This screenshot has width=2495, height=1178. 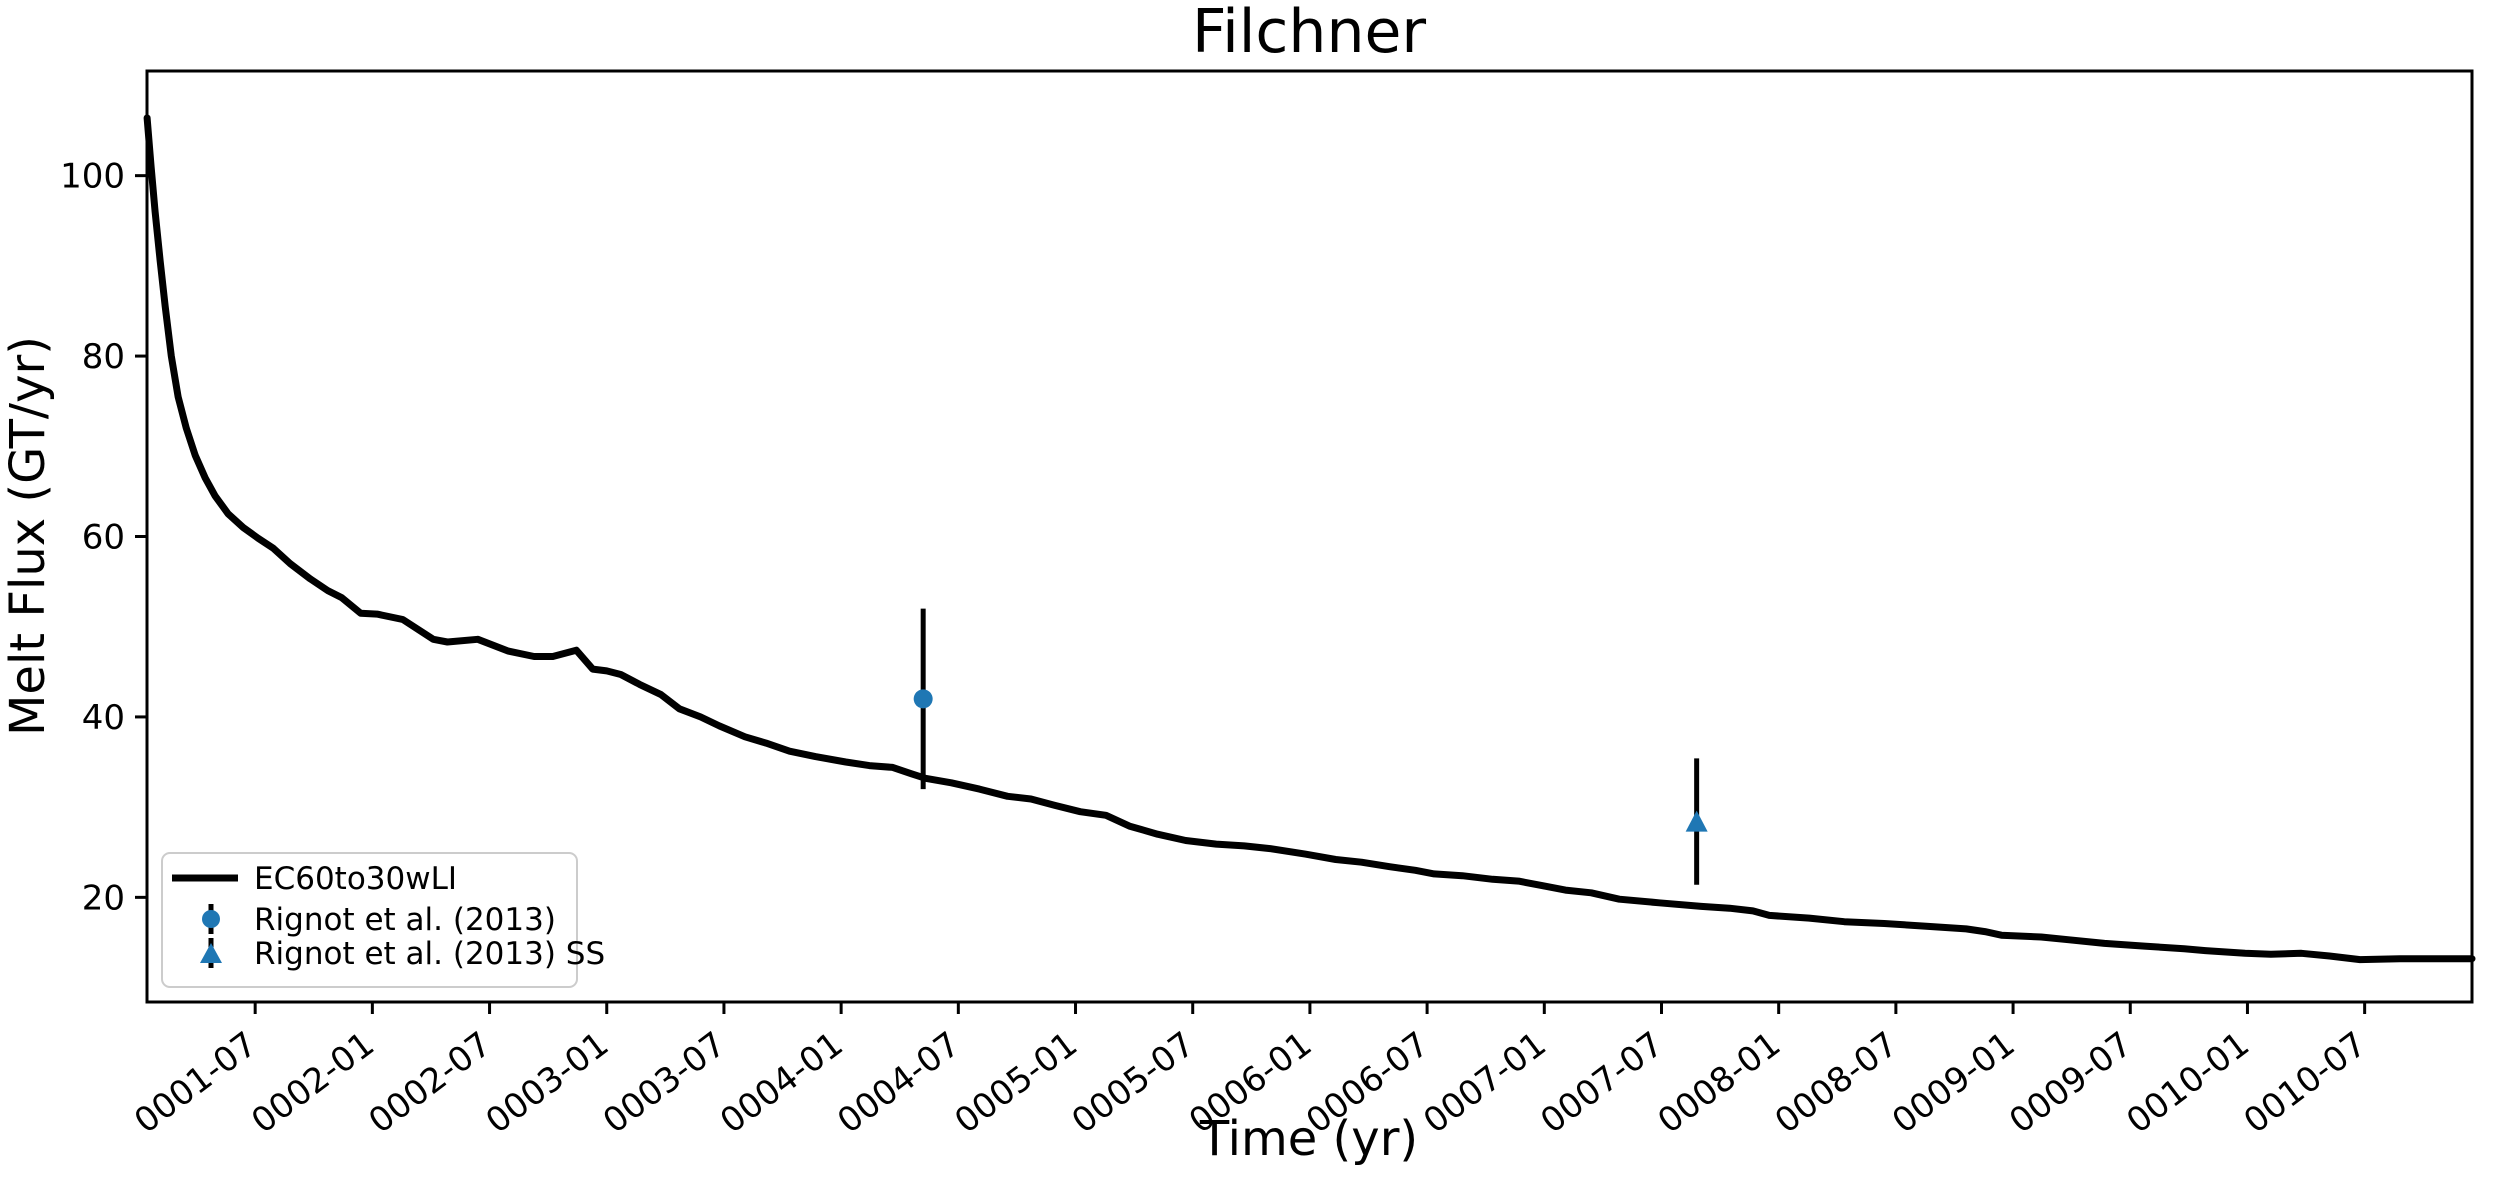 What do you see at coordinates (2071, 1082) in the screenshot?
I see `x-tick-label: 0009-07` at bounding box center [2071, 1082].